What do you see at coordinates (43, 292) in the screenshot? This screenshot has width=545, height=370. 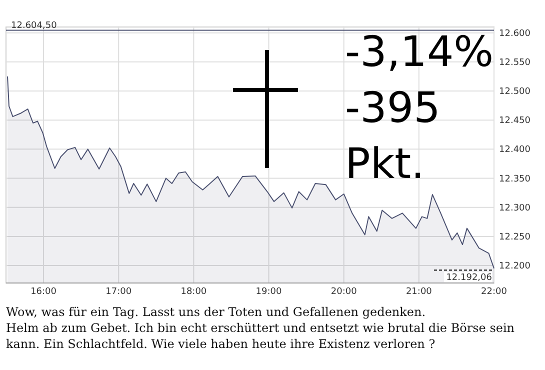 I see `x-tick-label: 16:00` at bounding box center [43, 292].